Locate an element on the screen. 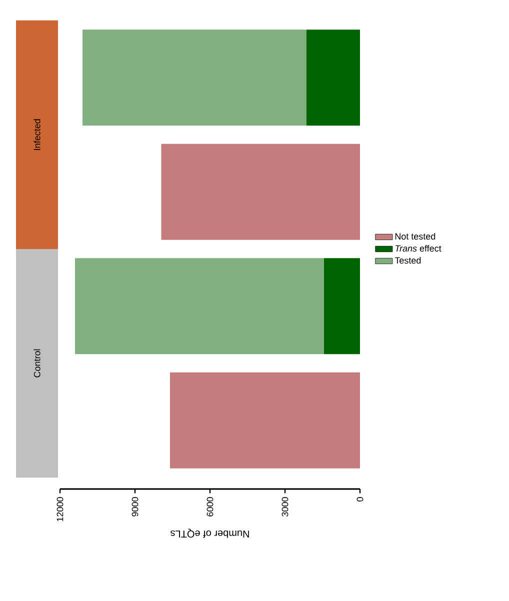 Image resolution: width=509 pixels, height=601 pixels. y-tick-label: Infected is located at coordinates (37, 134).